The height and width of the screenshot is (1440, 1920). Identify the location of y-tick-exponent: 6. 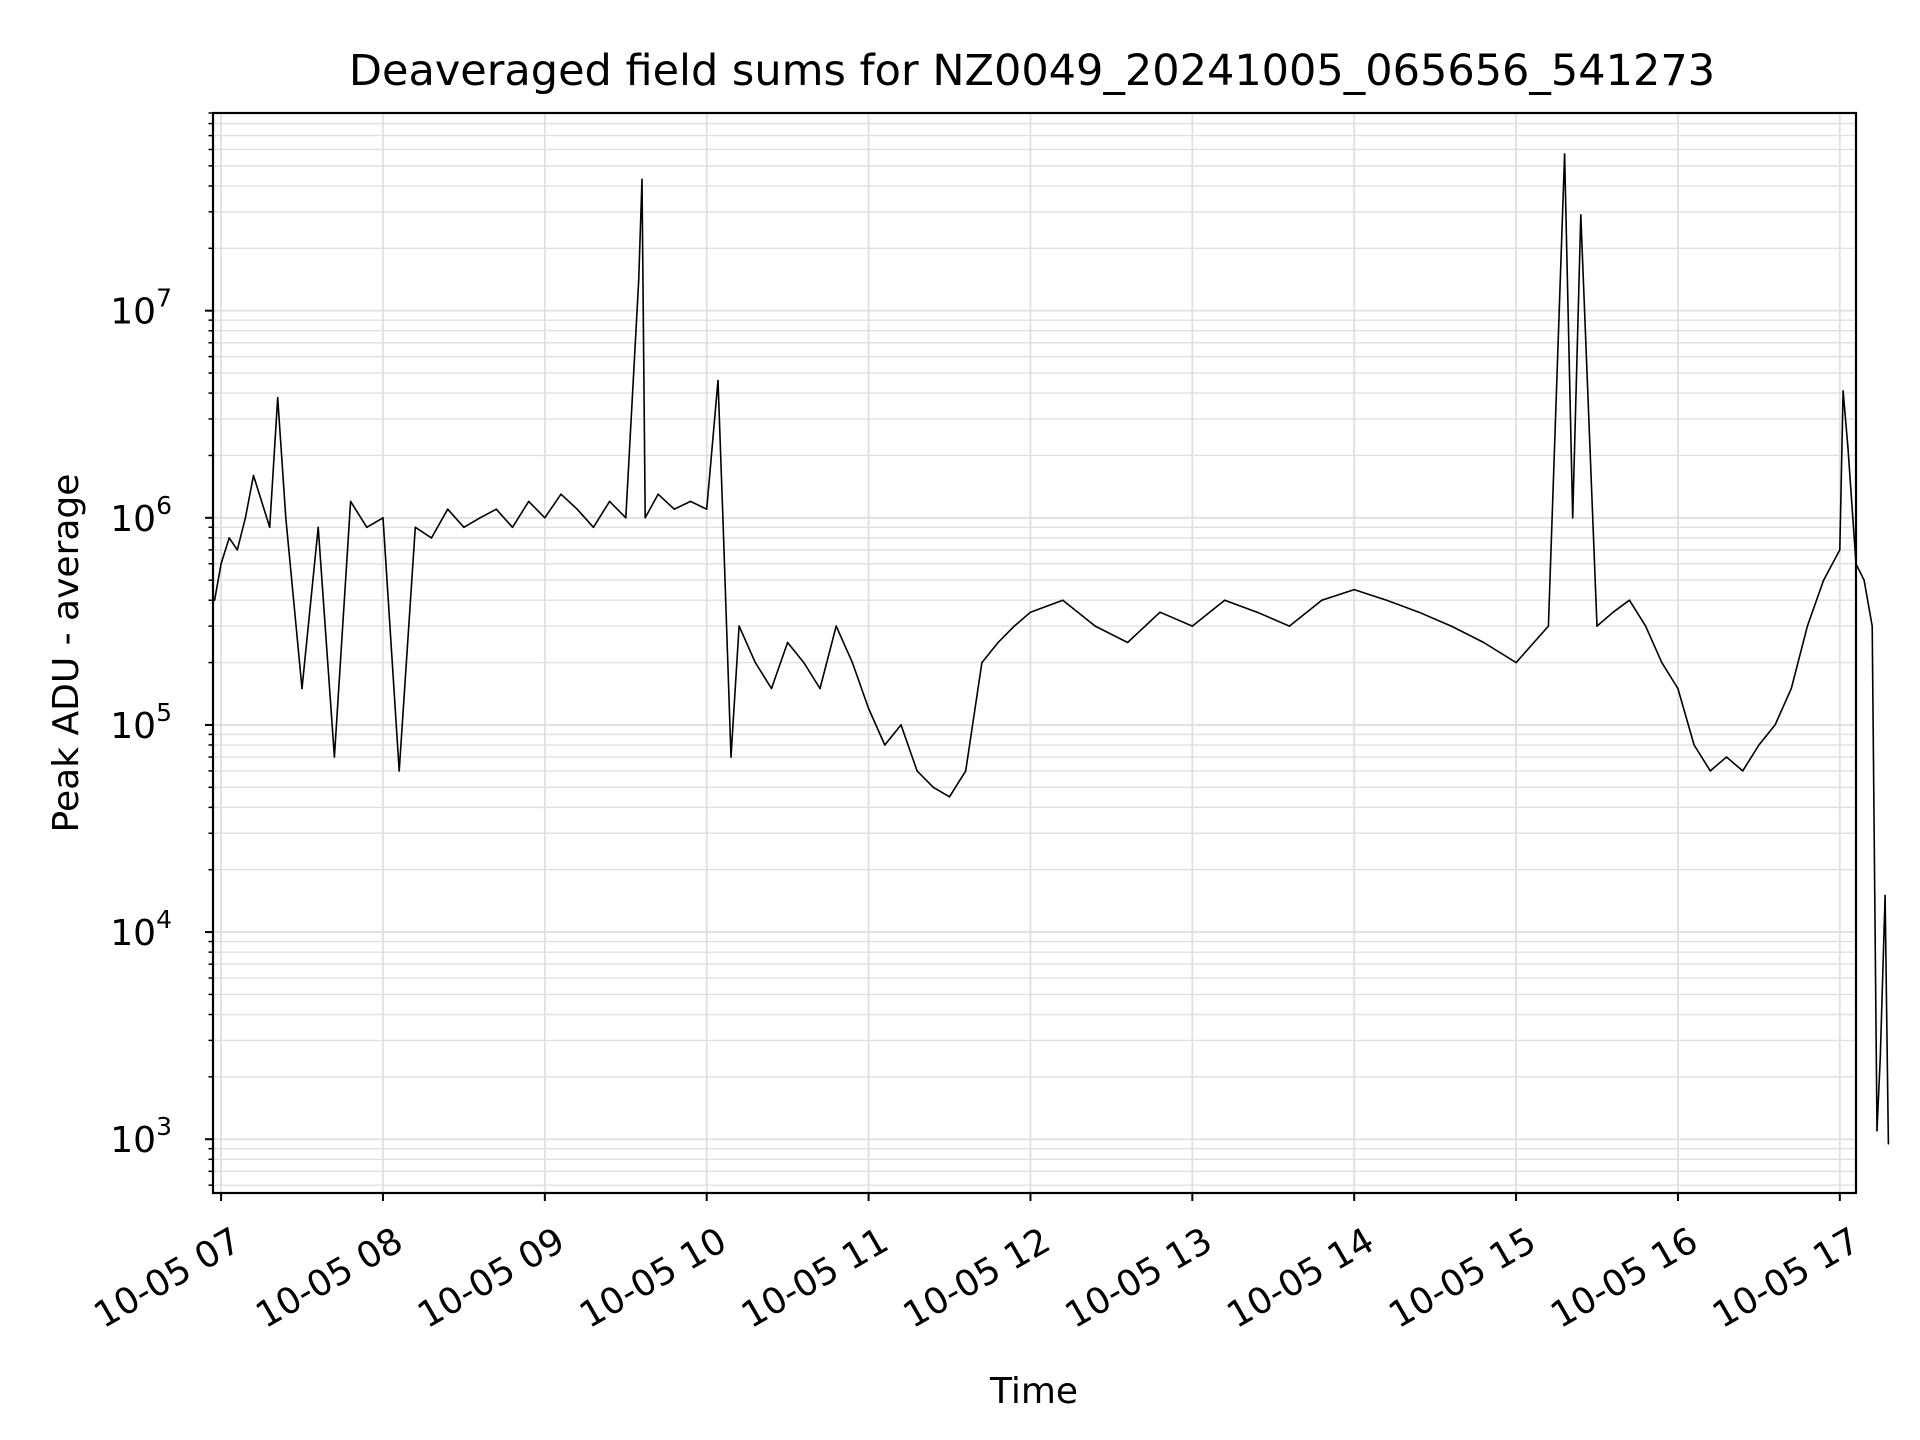
(164, 505).